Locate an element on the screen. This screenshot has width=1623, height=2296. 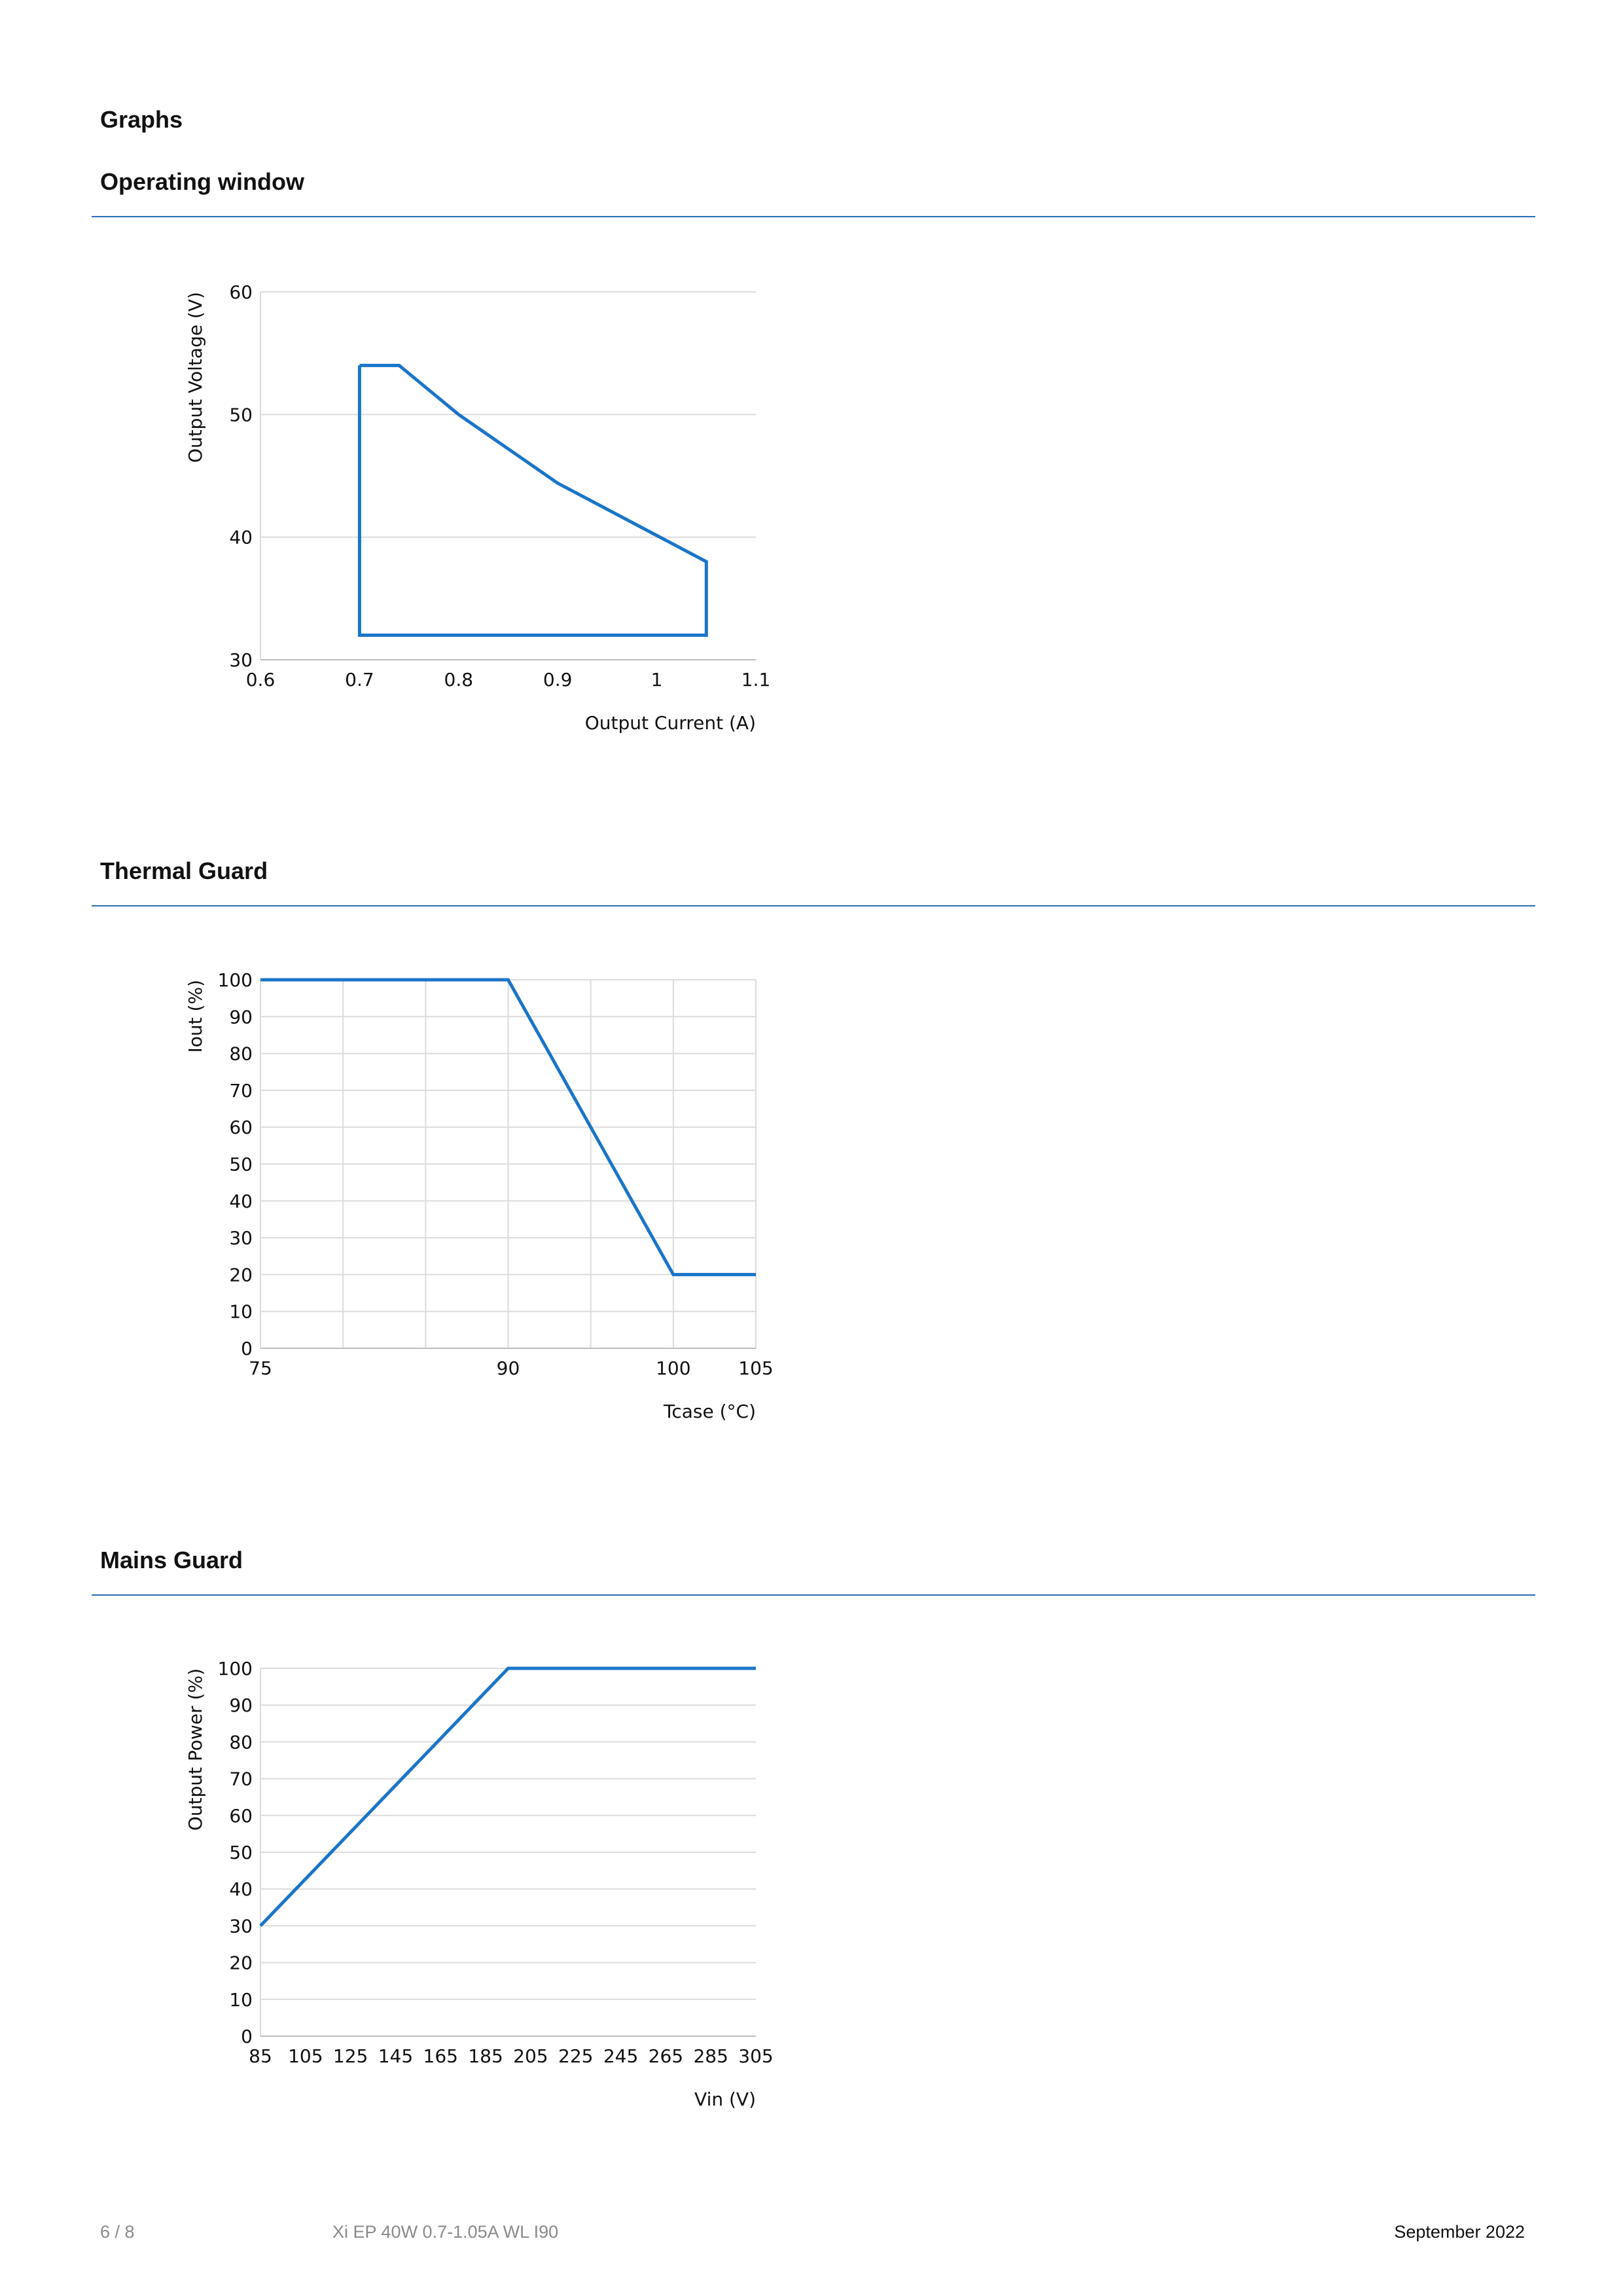
footer-date: September 2022 is located at coordinates (1459, 2232).